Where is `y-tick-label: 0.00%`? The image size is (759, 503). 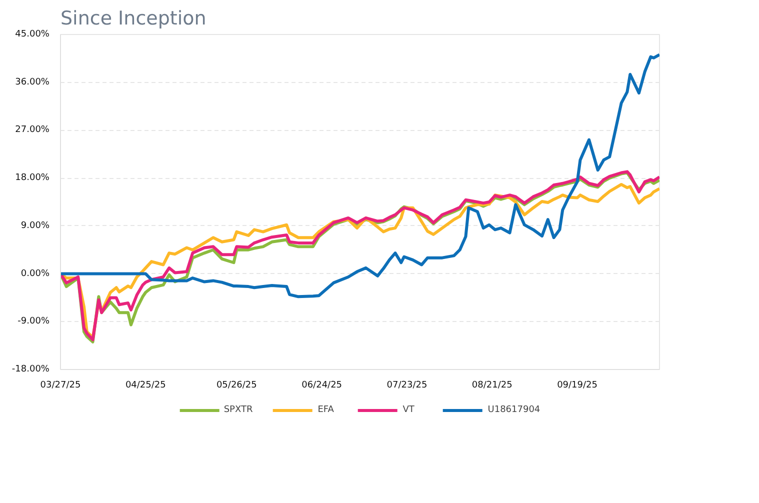
y-tick-label: 0.00% is located at coordinates (35, 273).